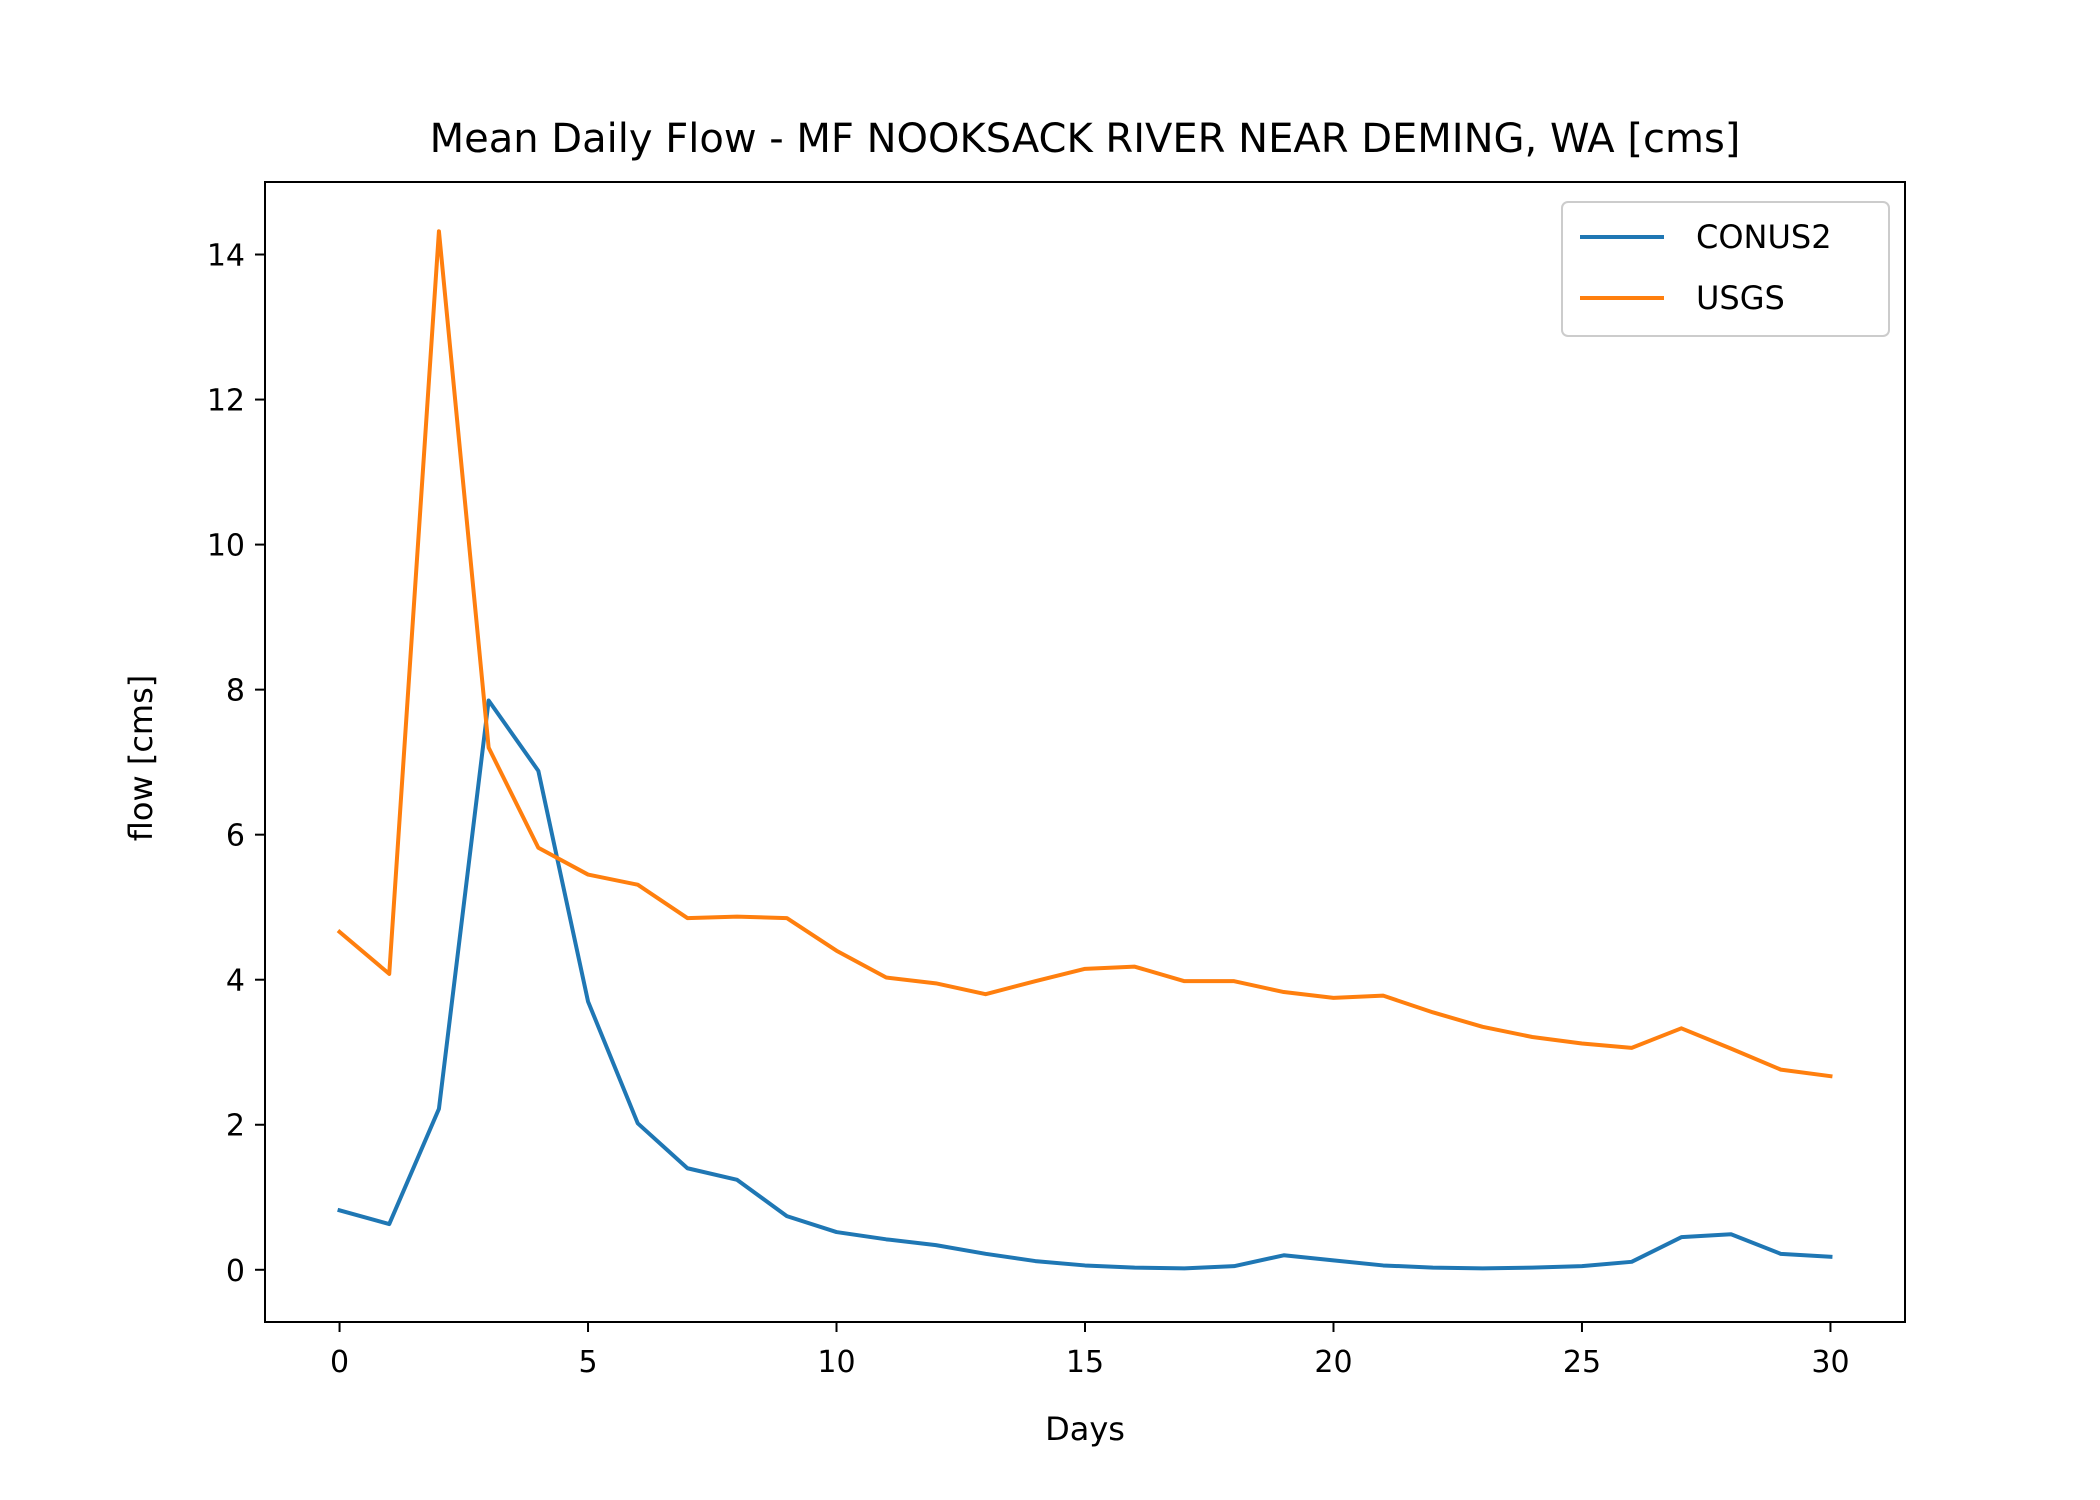 This screenshot has height=1500, width=2100. Describe the element at coordinates (1764, 237) in the screenshot. I see `legend-label-conus2: CONUS2` at that location.